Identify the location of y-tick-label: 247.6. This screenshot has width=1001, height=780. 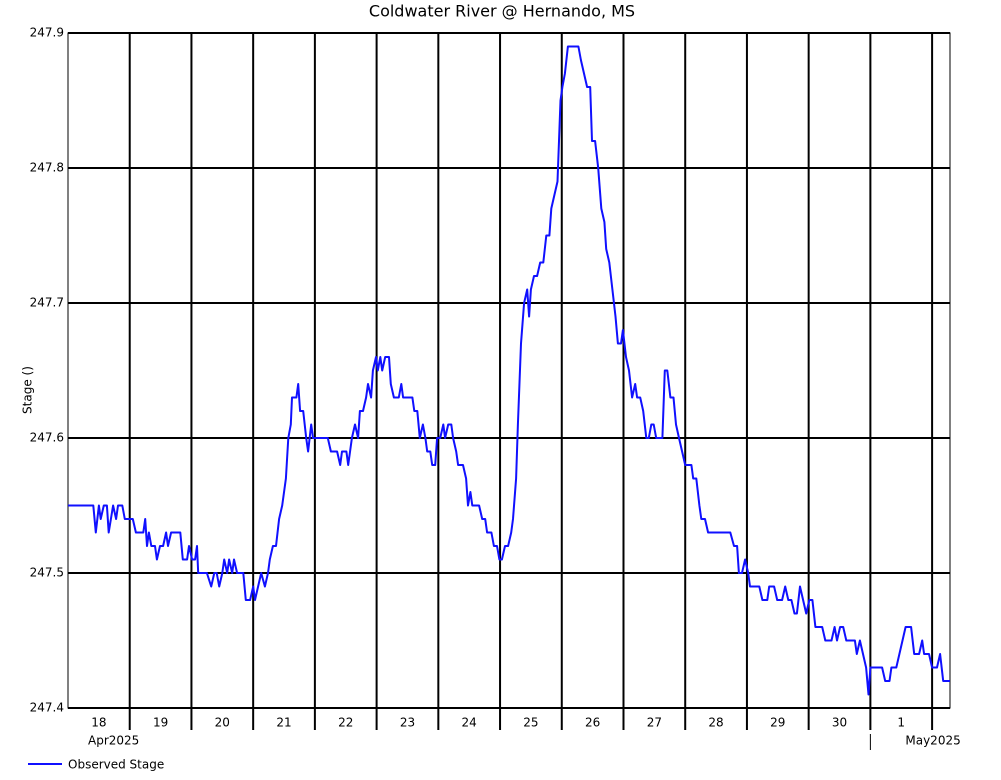
(47, 438).